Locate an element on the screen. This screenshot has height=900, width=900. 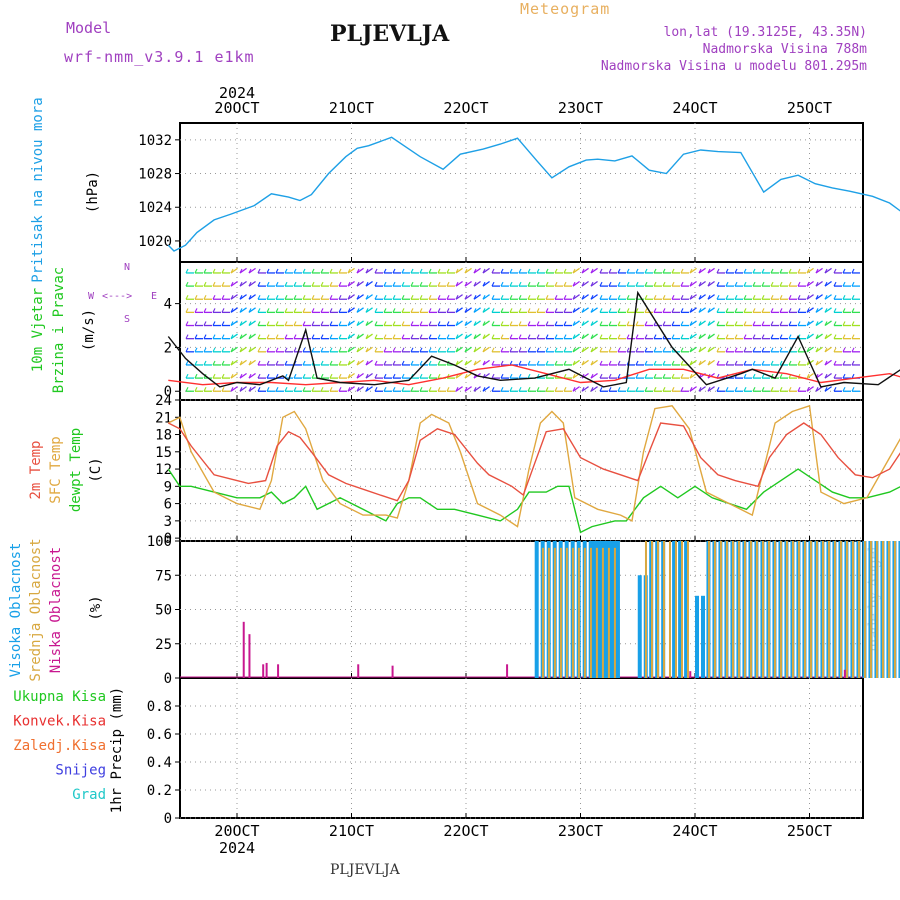
precip-legend-item: Konvek.Kisa is located at coordinates (59, 722).